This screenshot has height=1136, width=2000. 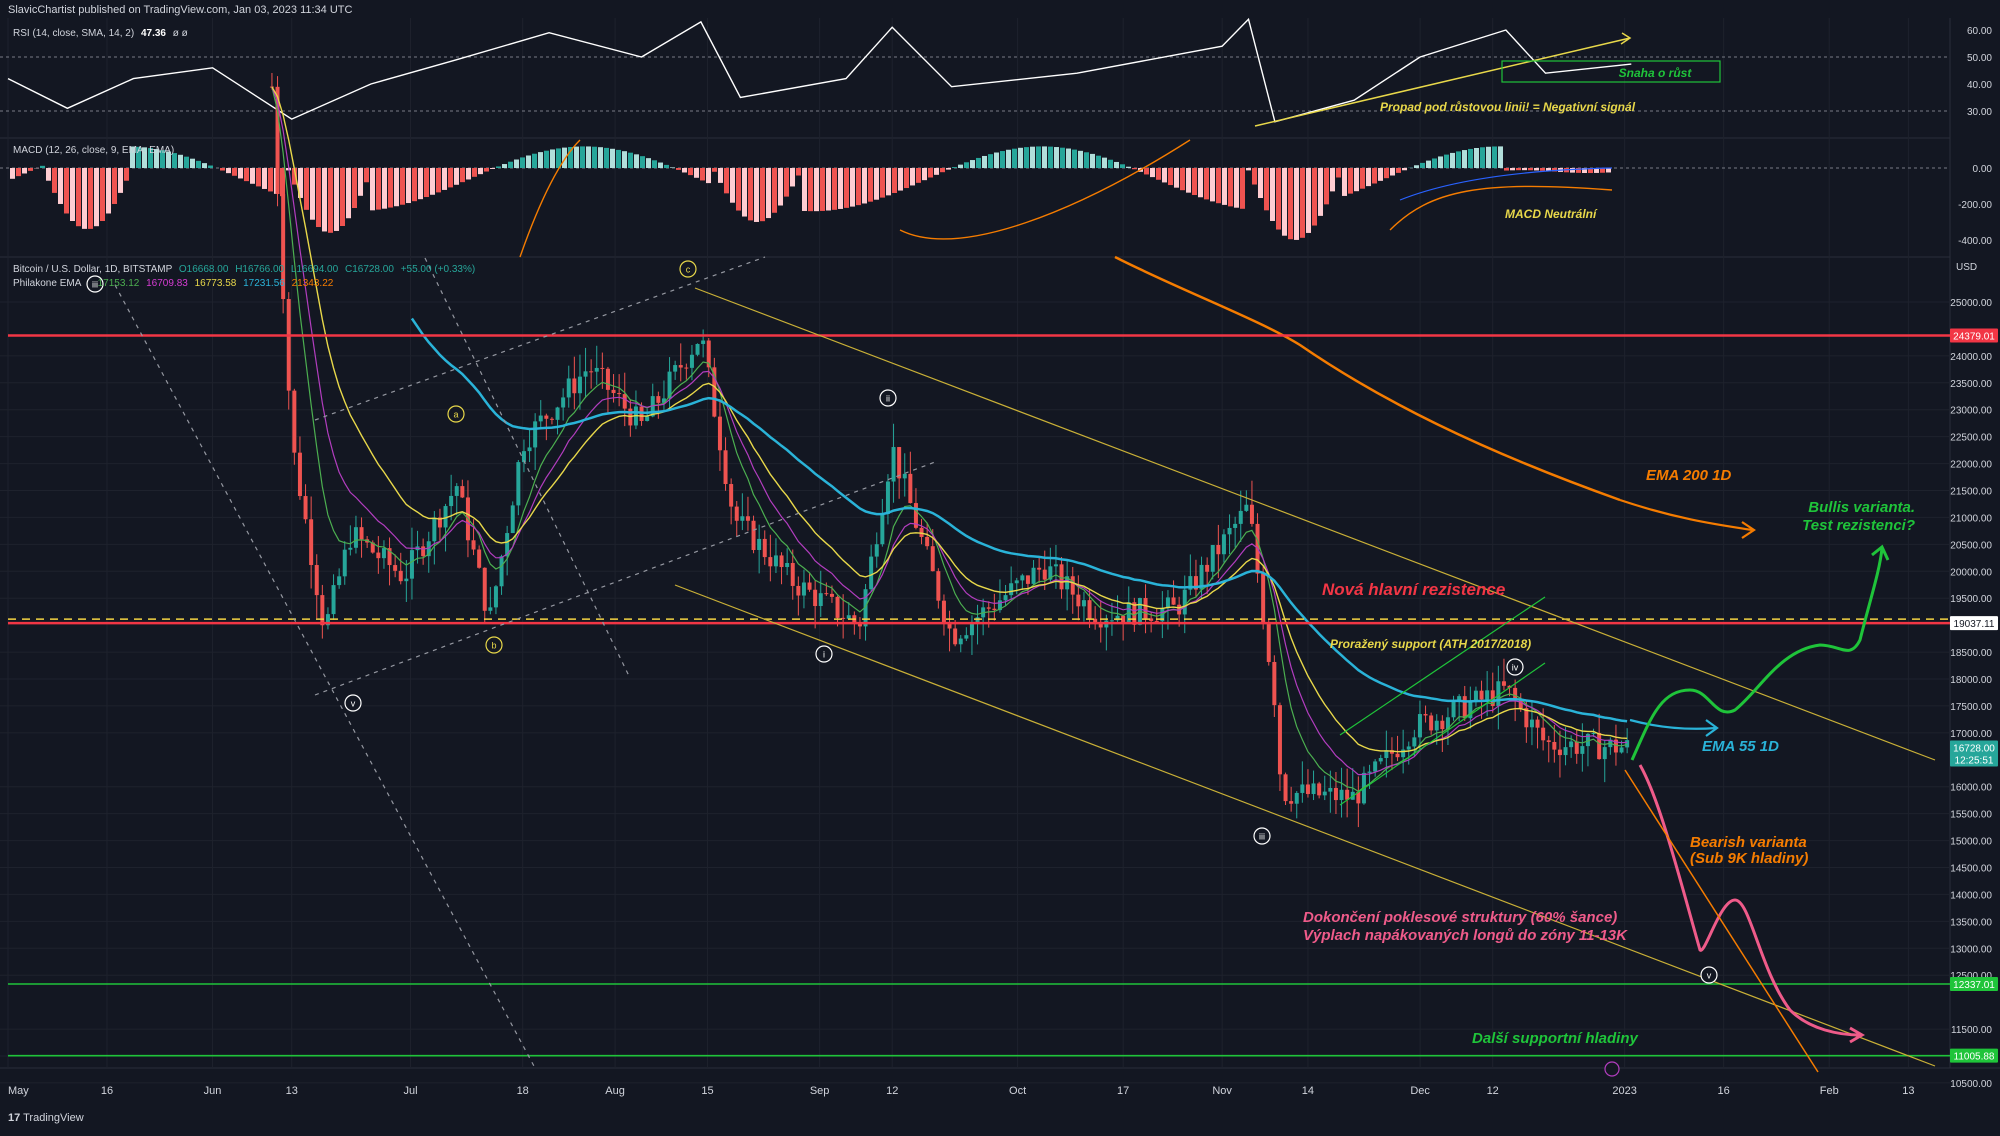 I want to click on time-tick-label: Aug, so click(x=615, y=1091).